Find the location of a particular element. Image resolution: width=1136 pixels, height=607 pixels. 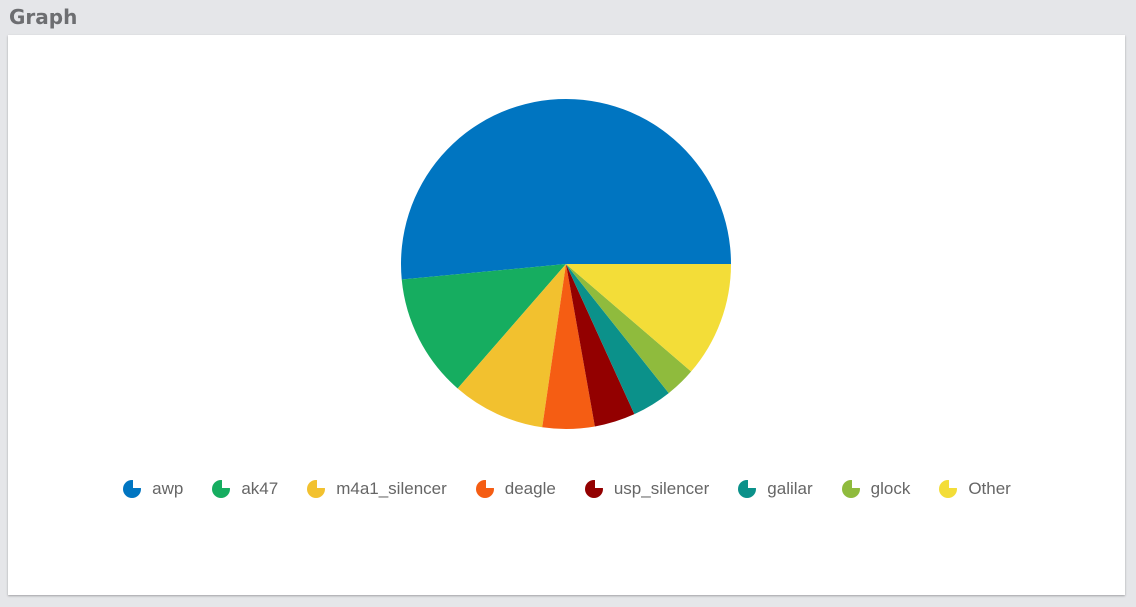

panel-title: Graph is located at coordinates (43, 17).